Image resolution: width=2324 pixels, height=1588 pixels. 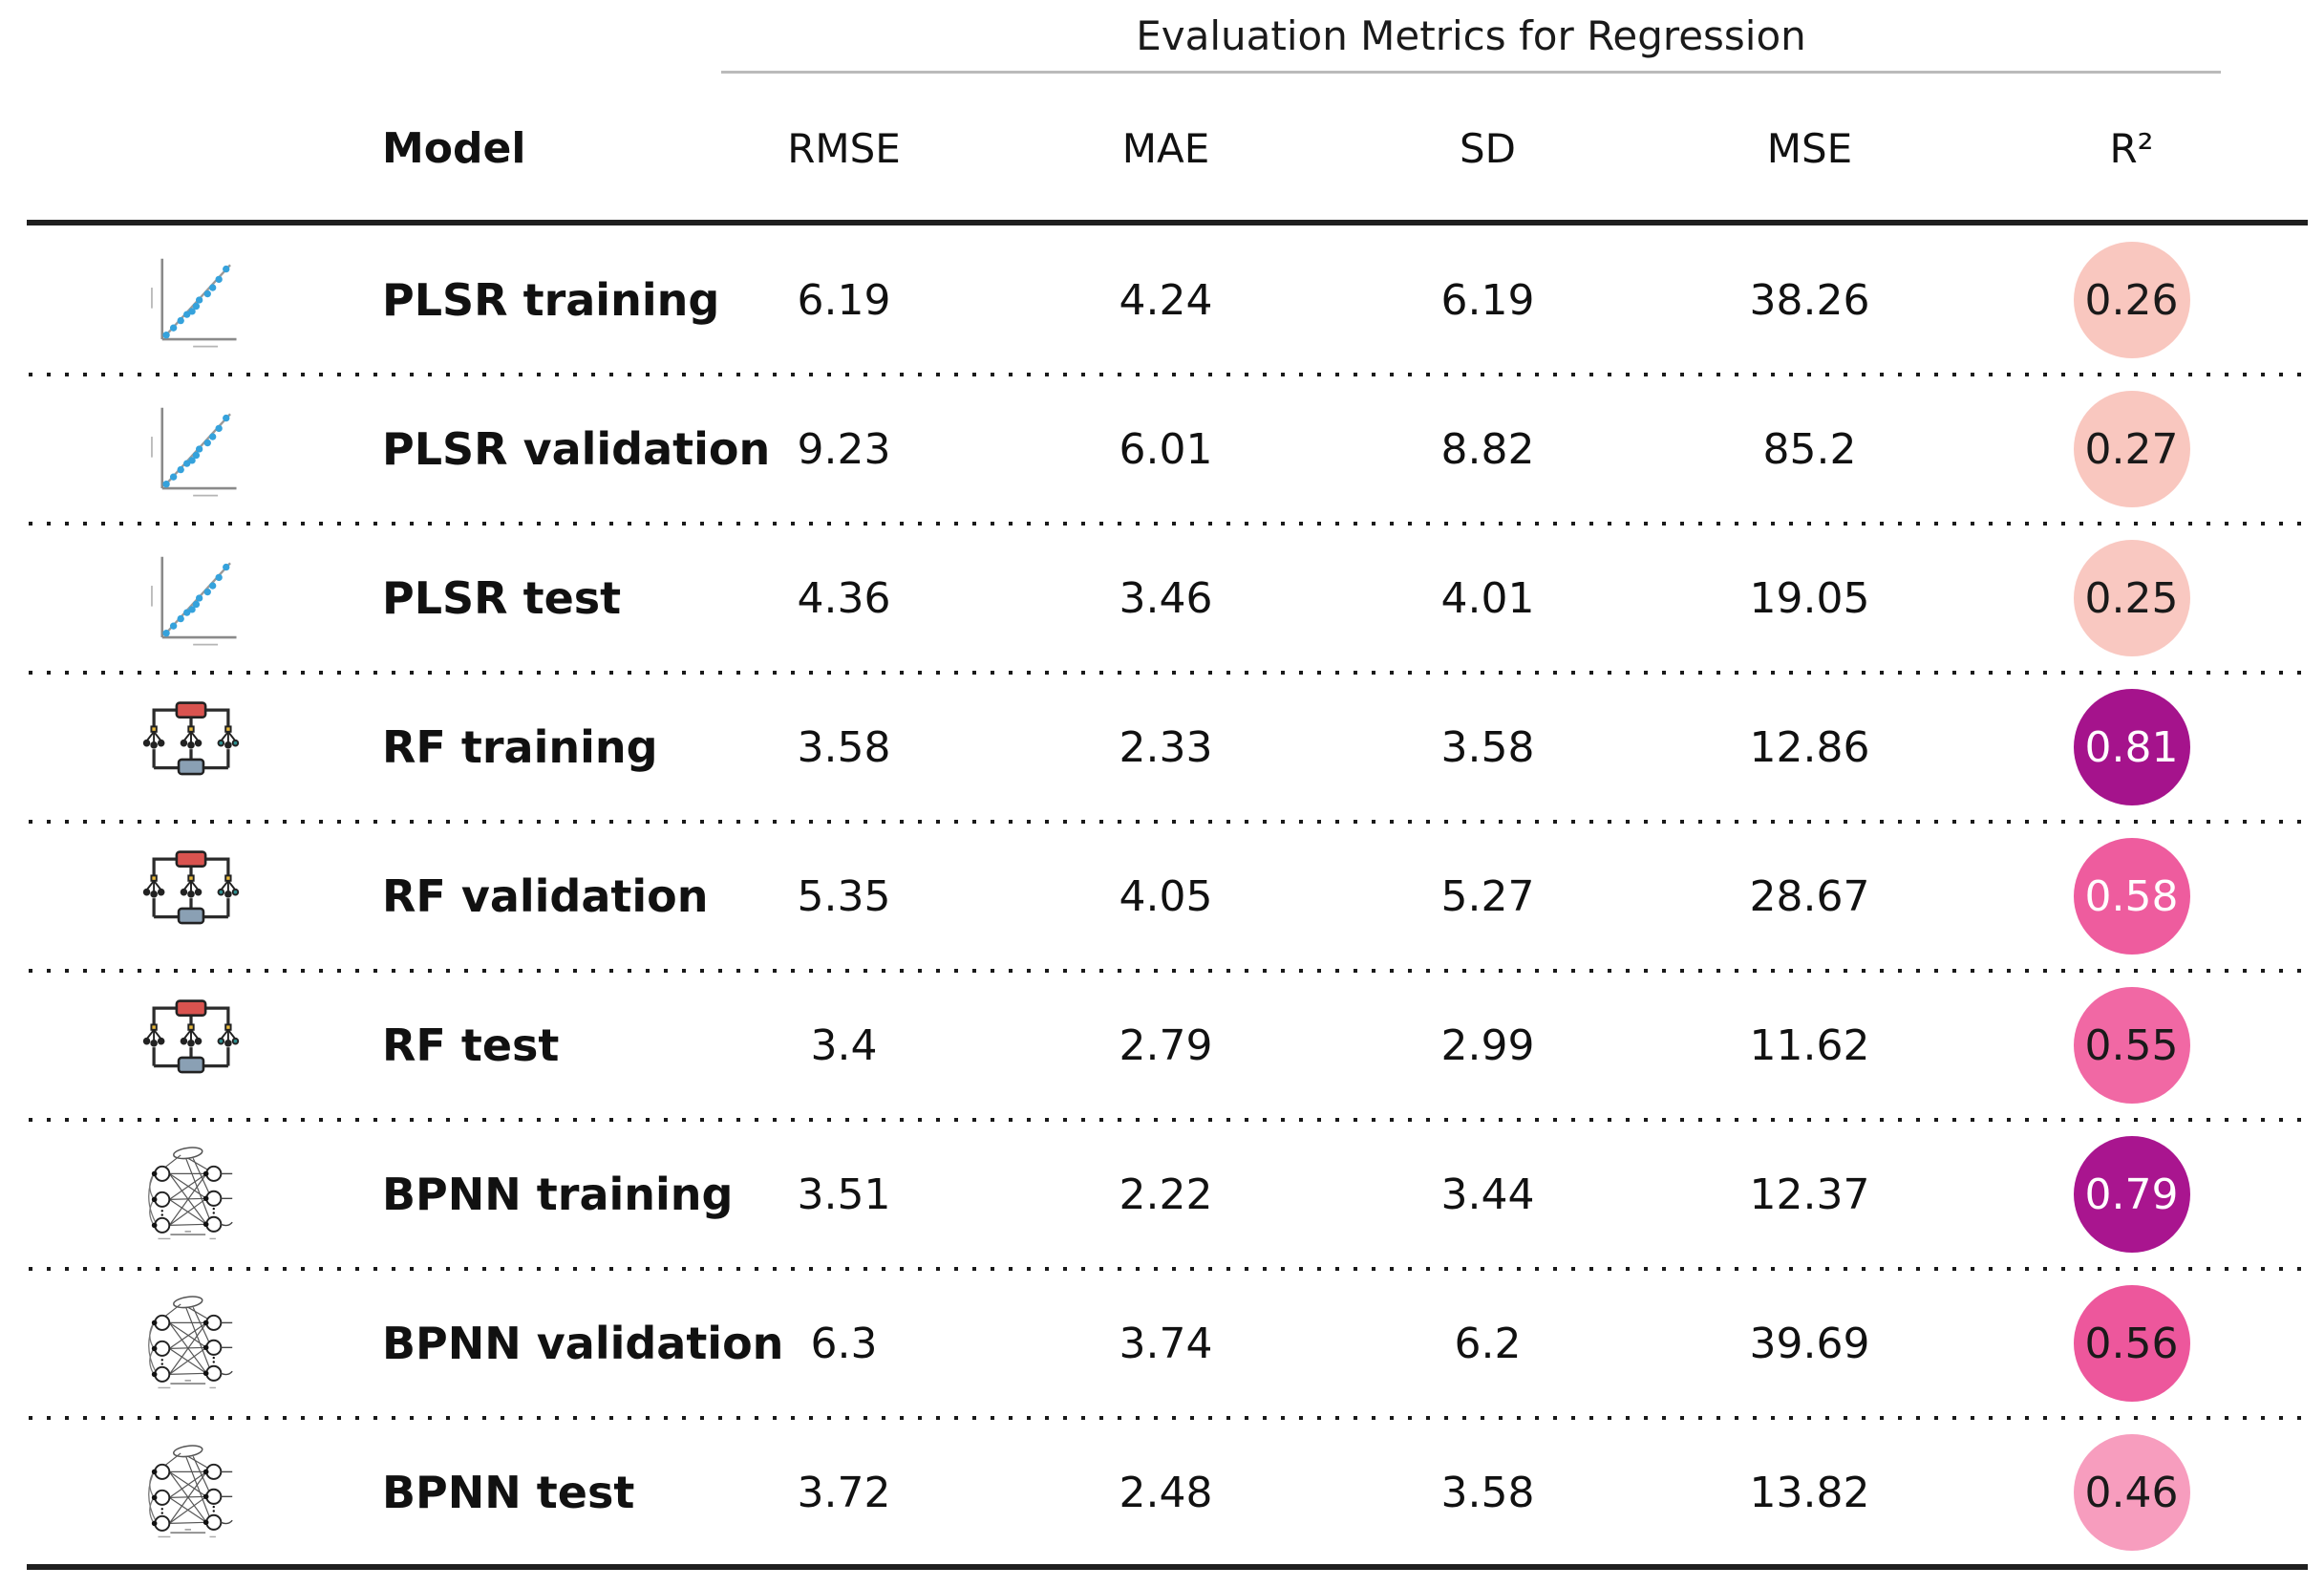 What do you see at coordinates (844, 896) in the screenshot?
I see `rmse-value: 5.35` at bounding box center [844, 896].